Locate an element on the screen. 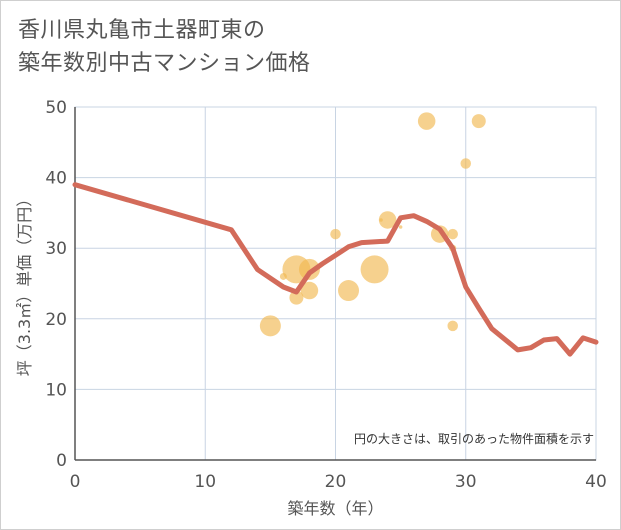  x-tick-label: 20 is located at coordinates (336, 482).